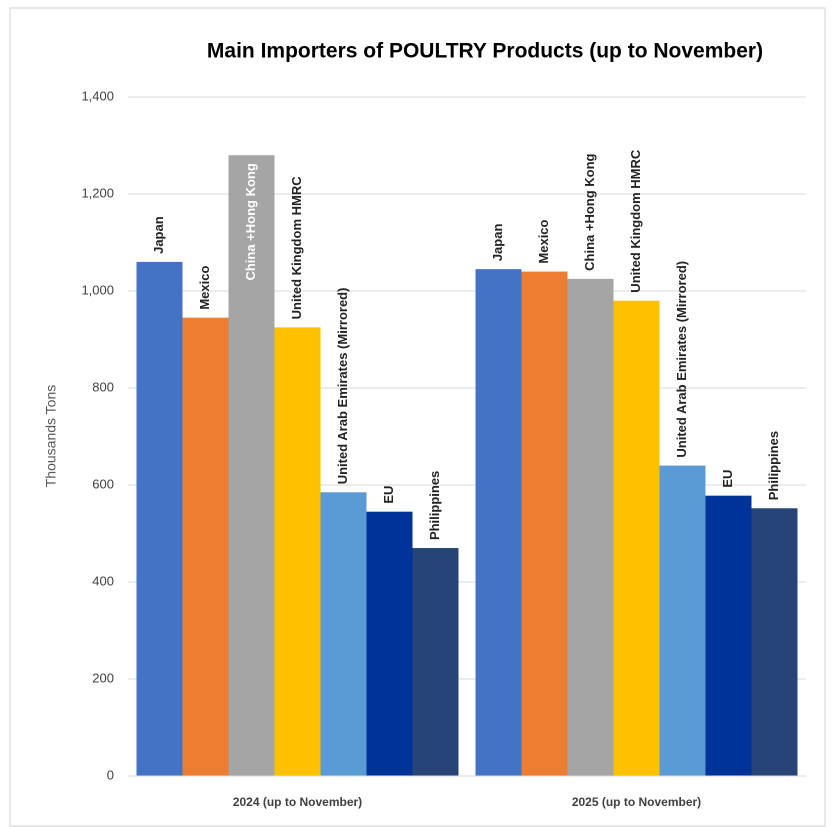 The image size is (833, 827). What do you see at coordinates (103, 386) in the screenshot?
I see `y-tick-label: 800` at bounding box center [103, 386].